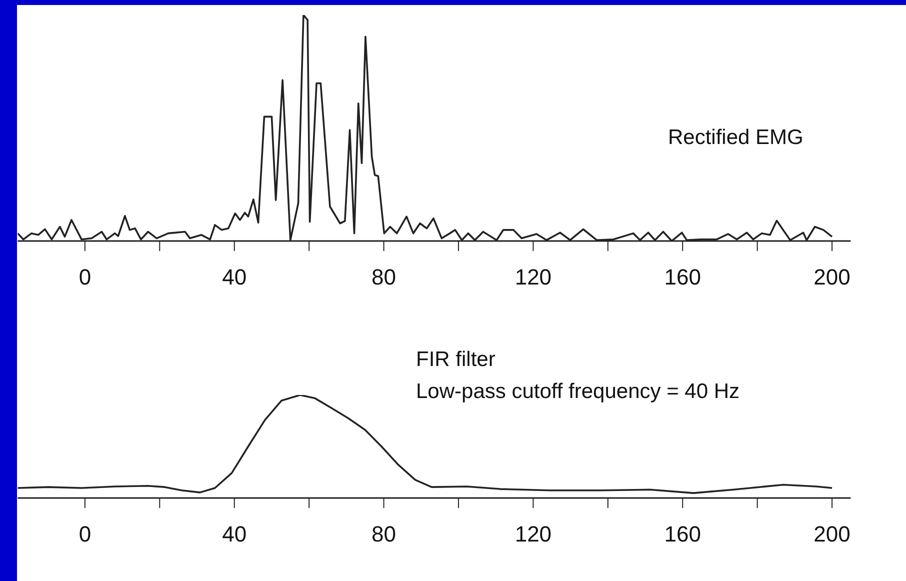 Image resolution: width=906 pixels, height=581 pixels. What do you see at coordinates (736, 138) in the screenshot?
I see `annotation: Rectified EMG` at bounding box center [736, 138].